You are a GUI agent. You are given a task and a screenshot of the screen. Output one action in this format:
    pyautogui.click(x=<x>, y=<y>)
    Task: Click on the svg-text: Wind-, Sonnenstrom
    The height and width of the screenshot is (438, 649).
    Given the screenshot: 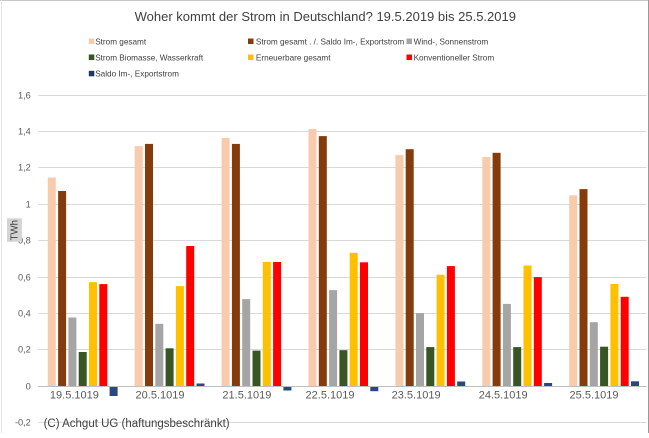 What is the action you would take?
    pyautogui.click(x=451, y=41)
    